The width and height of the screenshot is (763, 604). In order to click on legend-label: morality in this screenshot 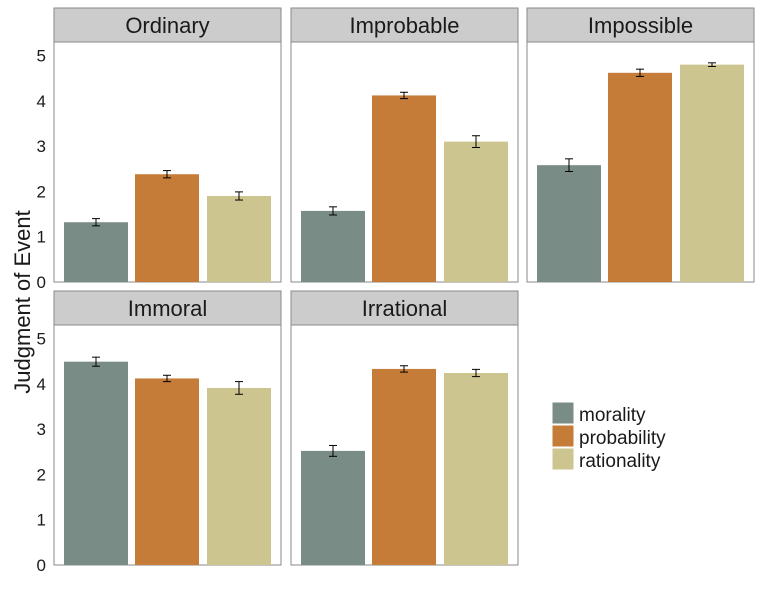, I will do `click(612, 415)`.